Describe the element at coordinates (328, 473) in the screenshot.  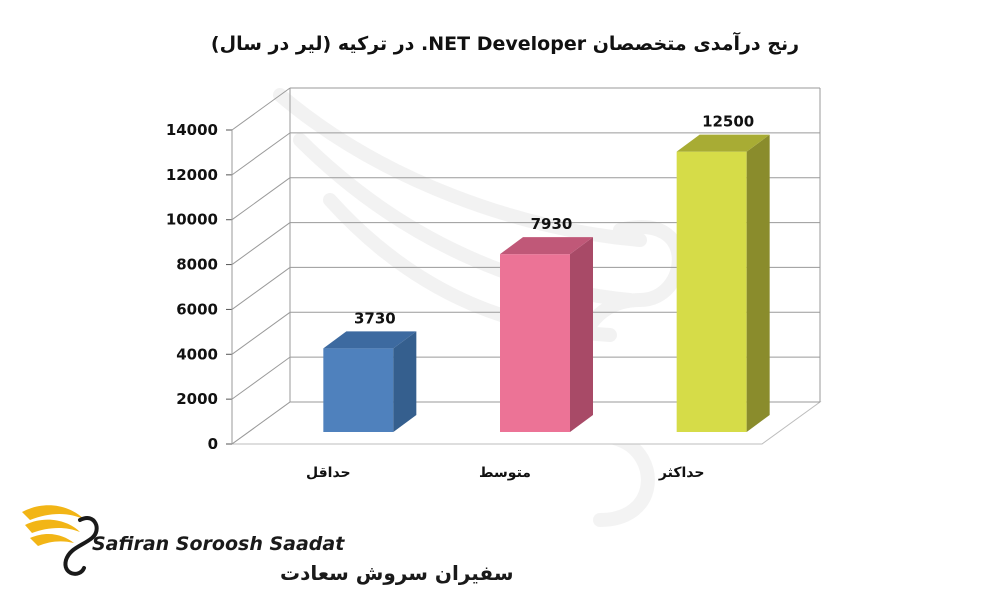
I see `x-category-label: حداقل` at that location.